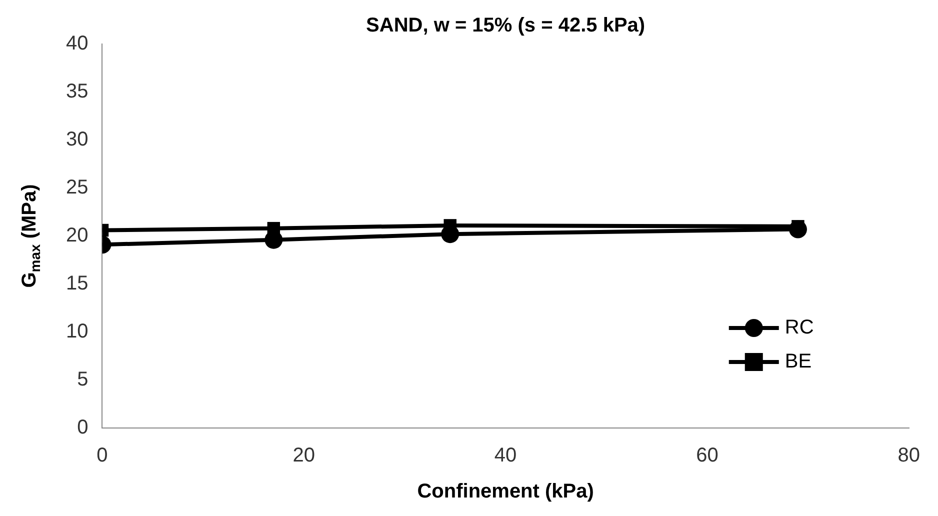  Describe the element at coordinates (798, 361) in the screenshot. I see `legend-label: BE` at that location.